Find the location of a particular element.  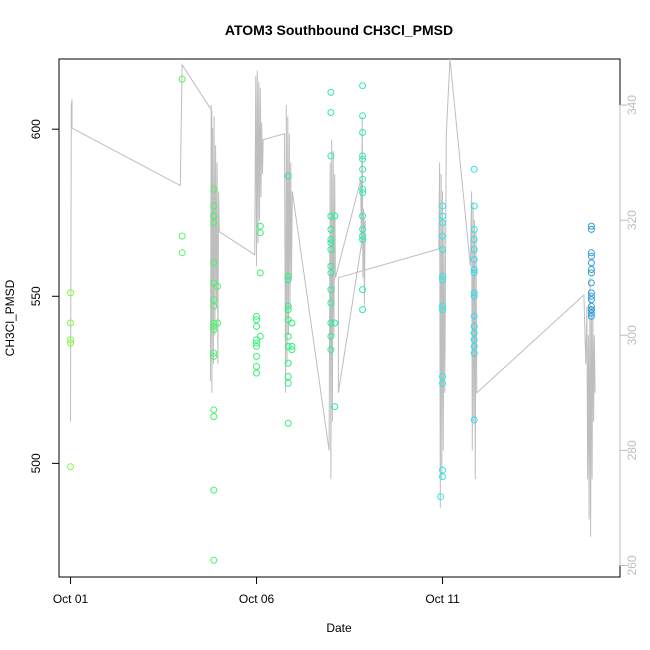

x-tick-label: Oct 01 is located at coordinates (71, 599).